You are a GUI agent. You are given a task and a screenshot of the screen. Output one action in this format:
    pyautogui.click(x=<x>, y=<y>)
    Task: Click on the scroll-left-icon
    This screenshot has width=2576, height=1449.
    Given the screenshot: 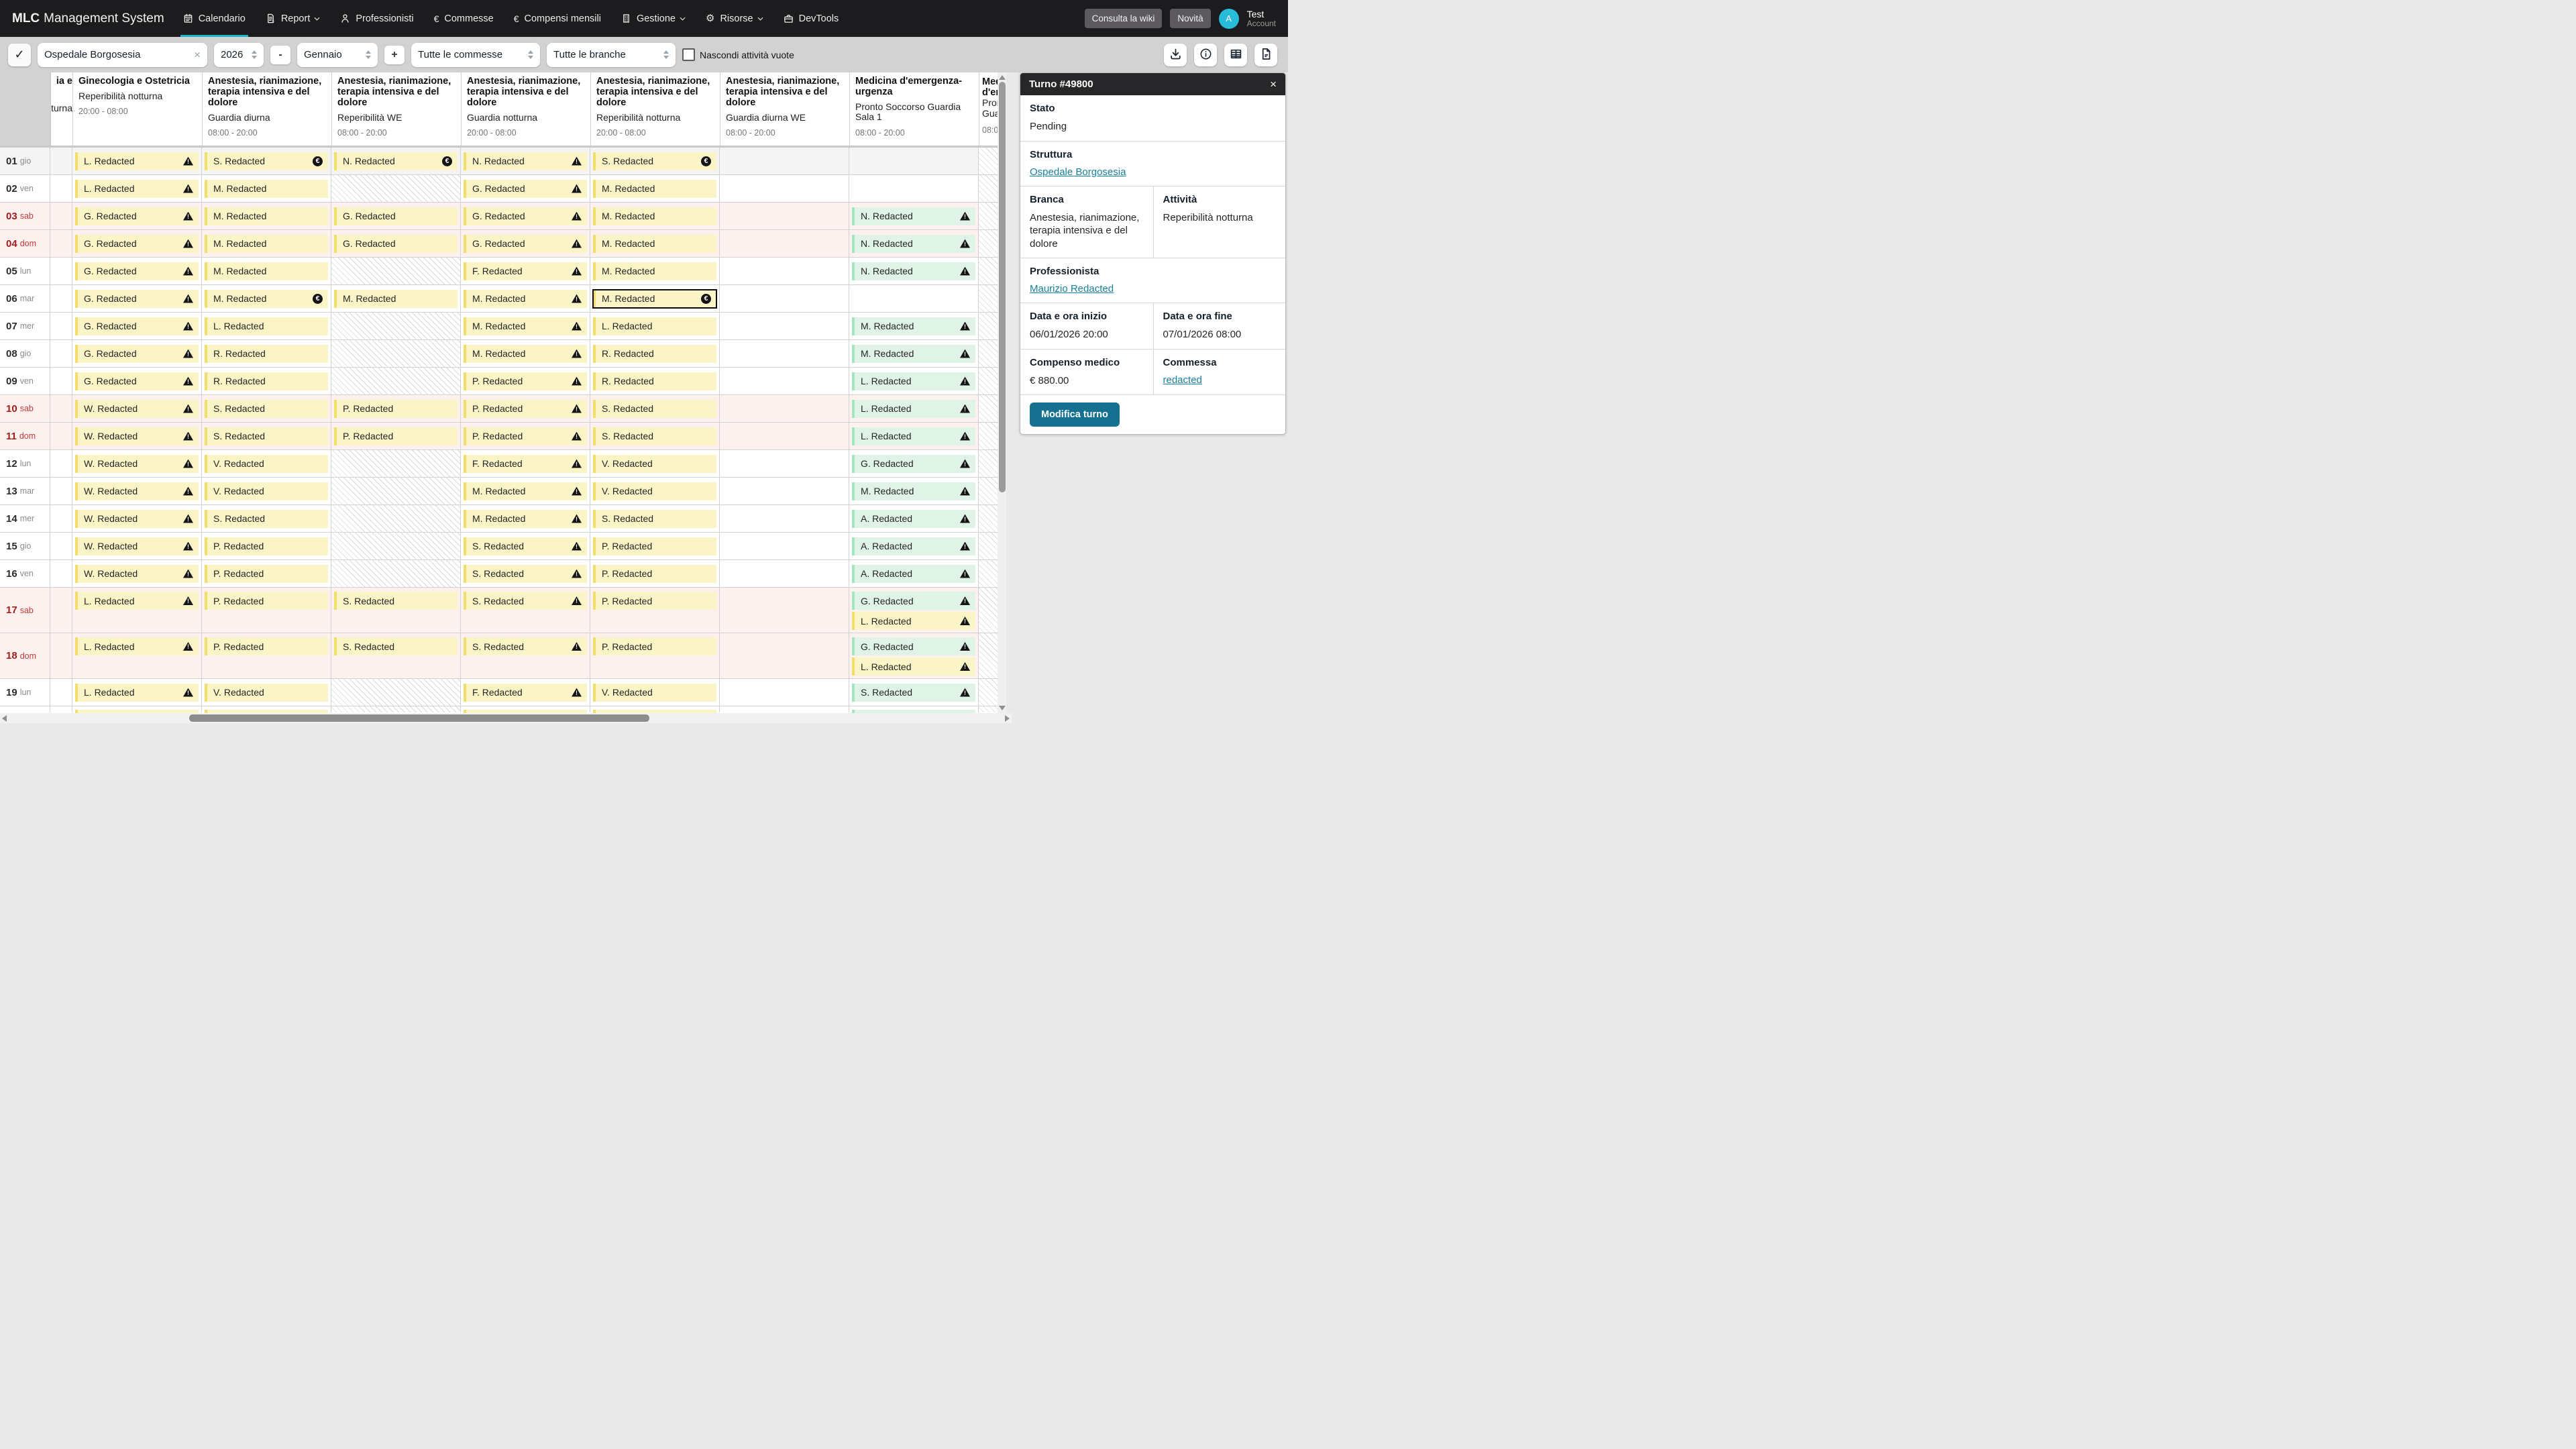 What is the action you would take?
    pyautogui.click(x=4, y=718)
    